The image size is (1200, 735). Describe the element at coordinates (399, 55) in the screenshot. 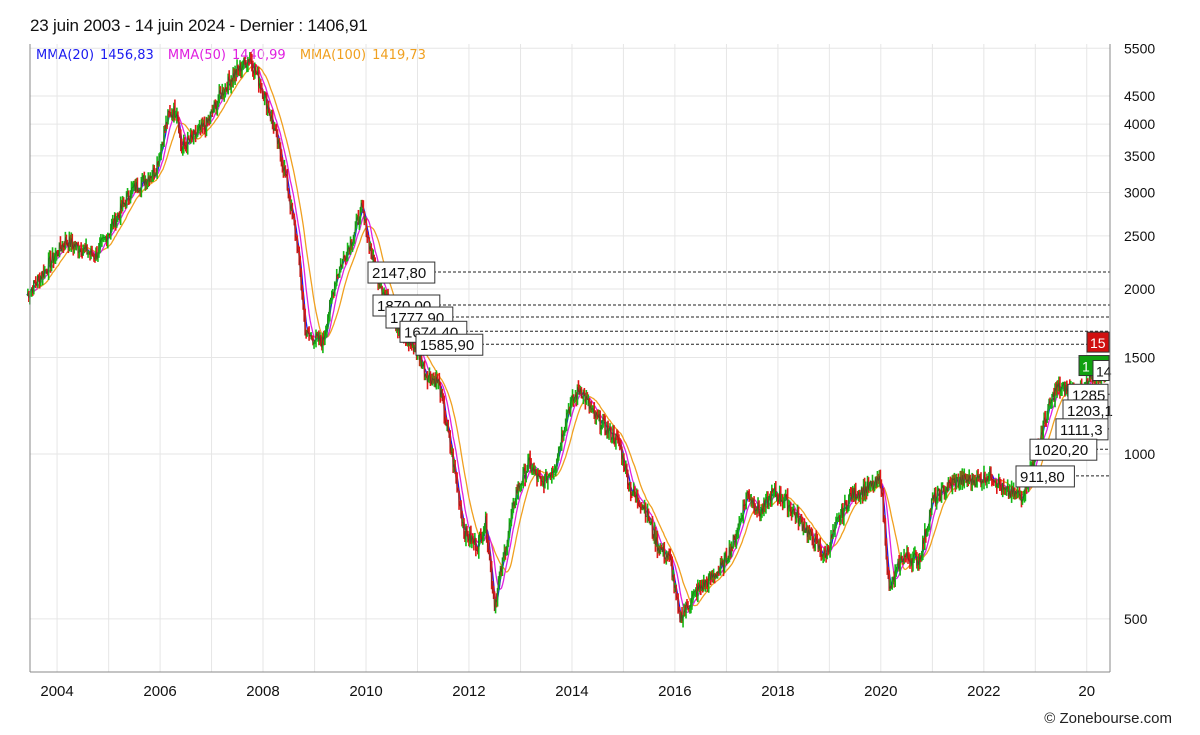

I see `legend-mma100-value: 1419,73` at that location.